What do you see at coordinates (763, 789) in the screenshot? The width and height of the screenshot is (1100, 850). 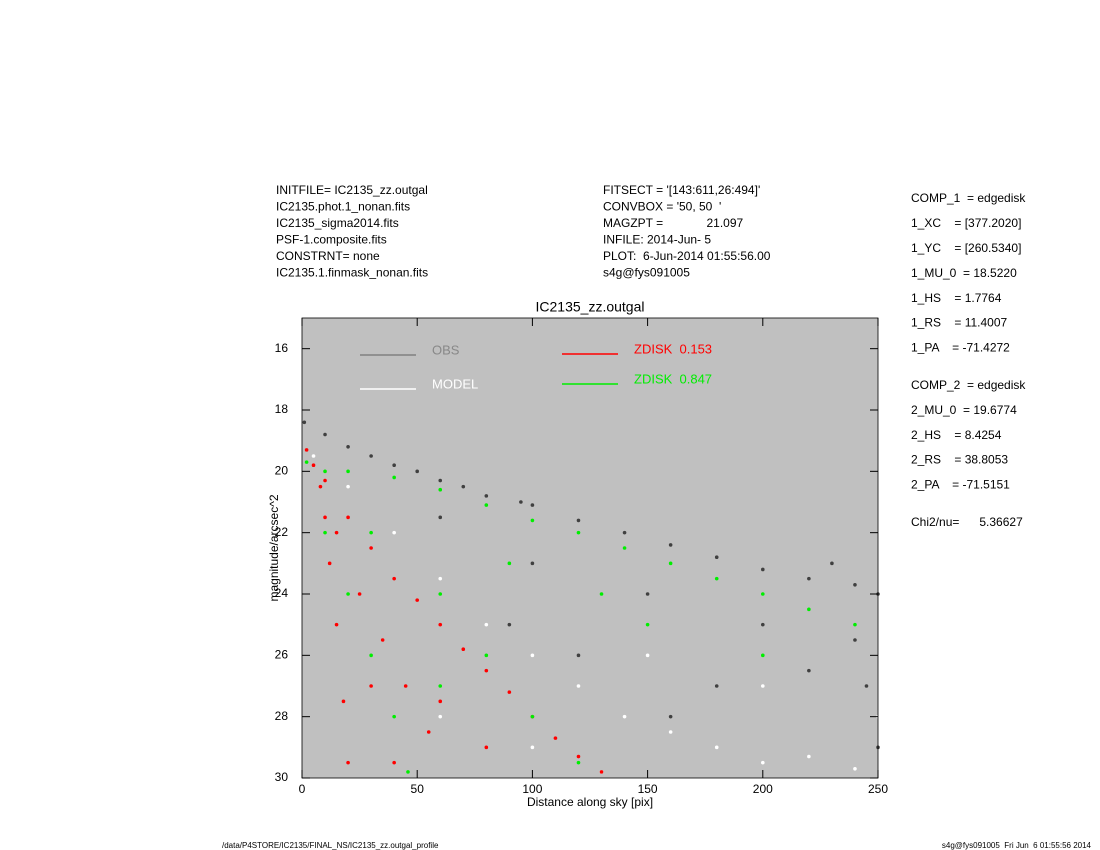 I see `x-tick-label: 200` at bounding box center [763, 789].